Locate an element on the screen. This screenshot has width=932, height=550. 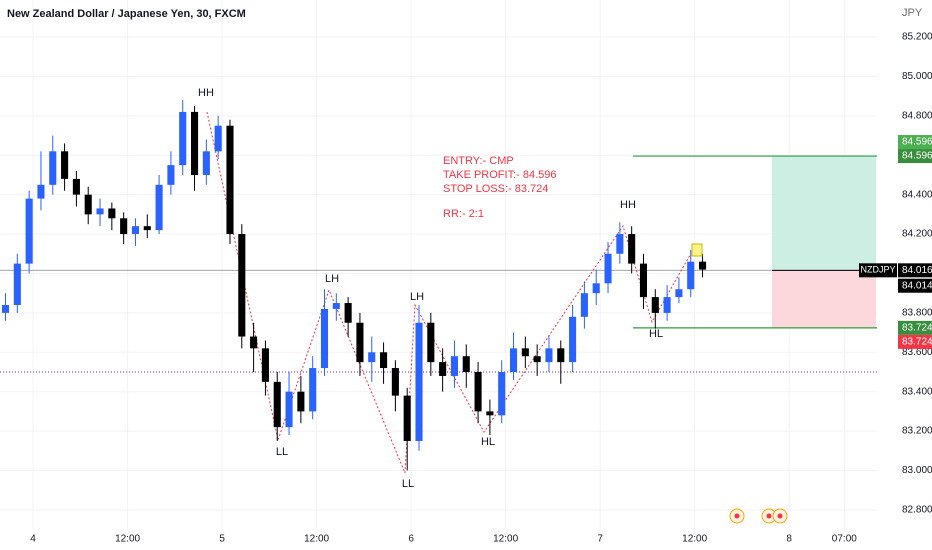
x-tick-label: 07:00 is located at coordinates (844, 539).